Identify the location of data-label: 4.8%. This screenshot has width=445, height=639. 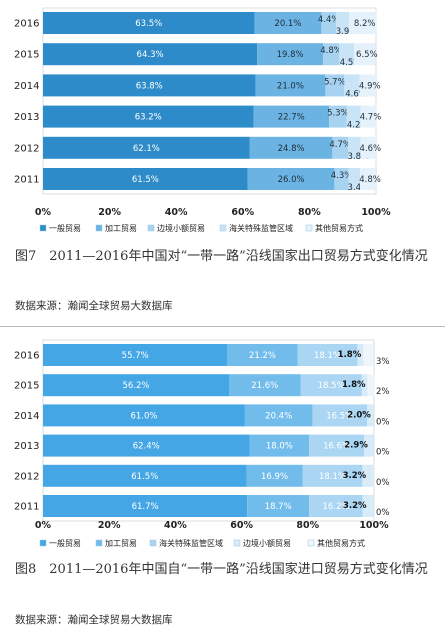
(370, 180).